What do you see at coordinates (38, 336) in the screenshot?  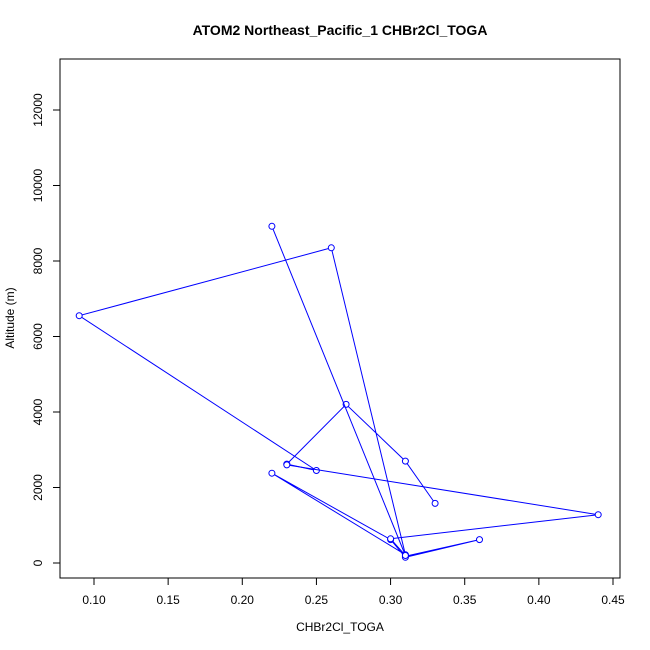 I see `y-tick-label: 6000` at bounding box center [38, 336].